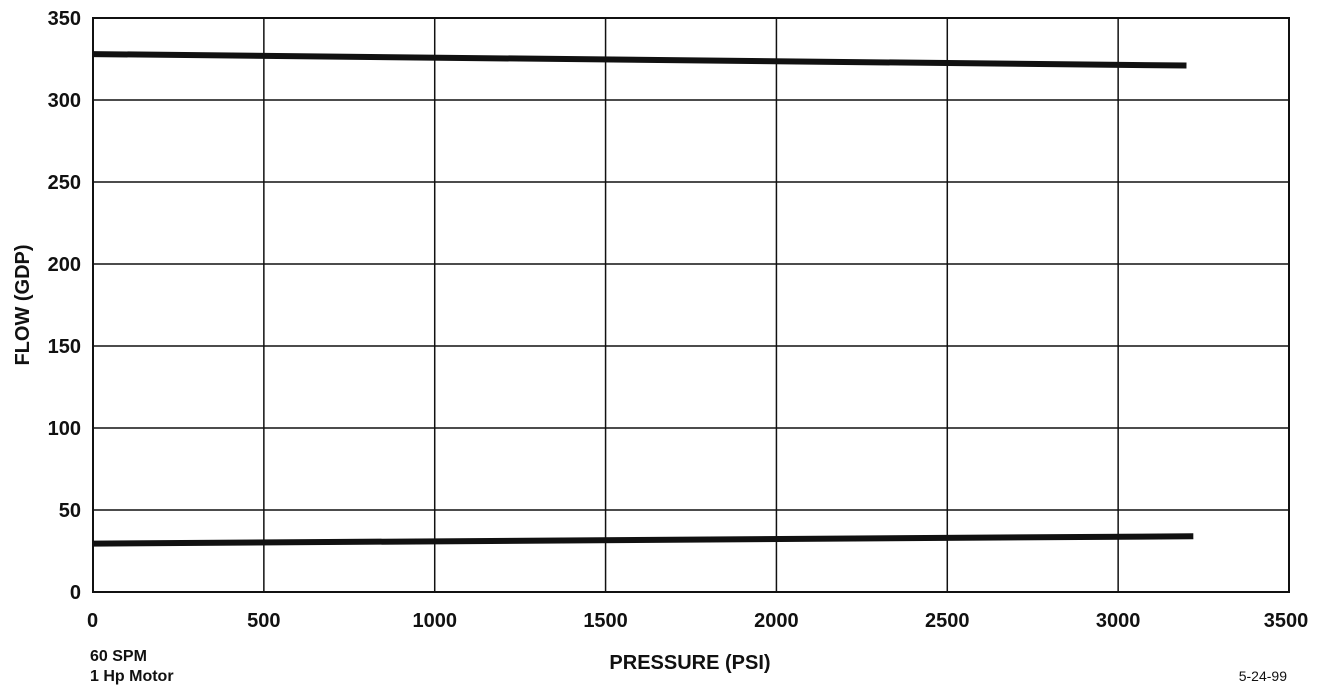 This screenshot has height=690, width=1325. Describe the element at coordinates (605, 621) in the screenshot. I see `x-tick-label: 1500` at that location.